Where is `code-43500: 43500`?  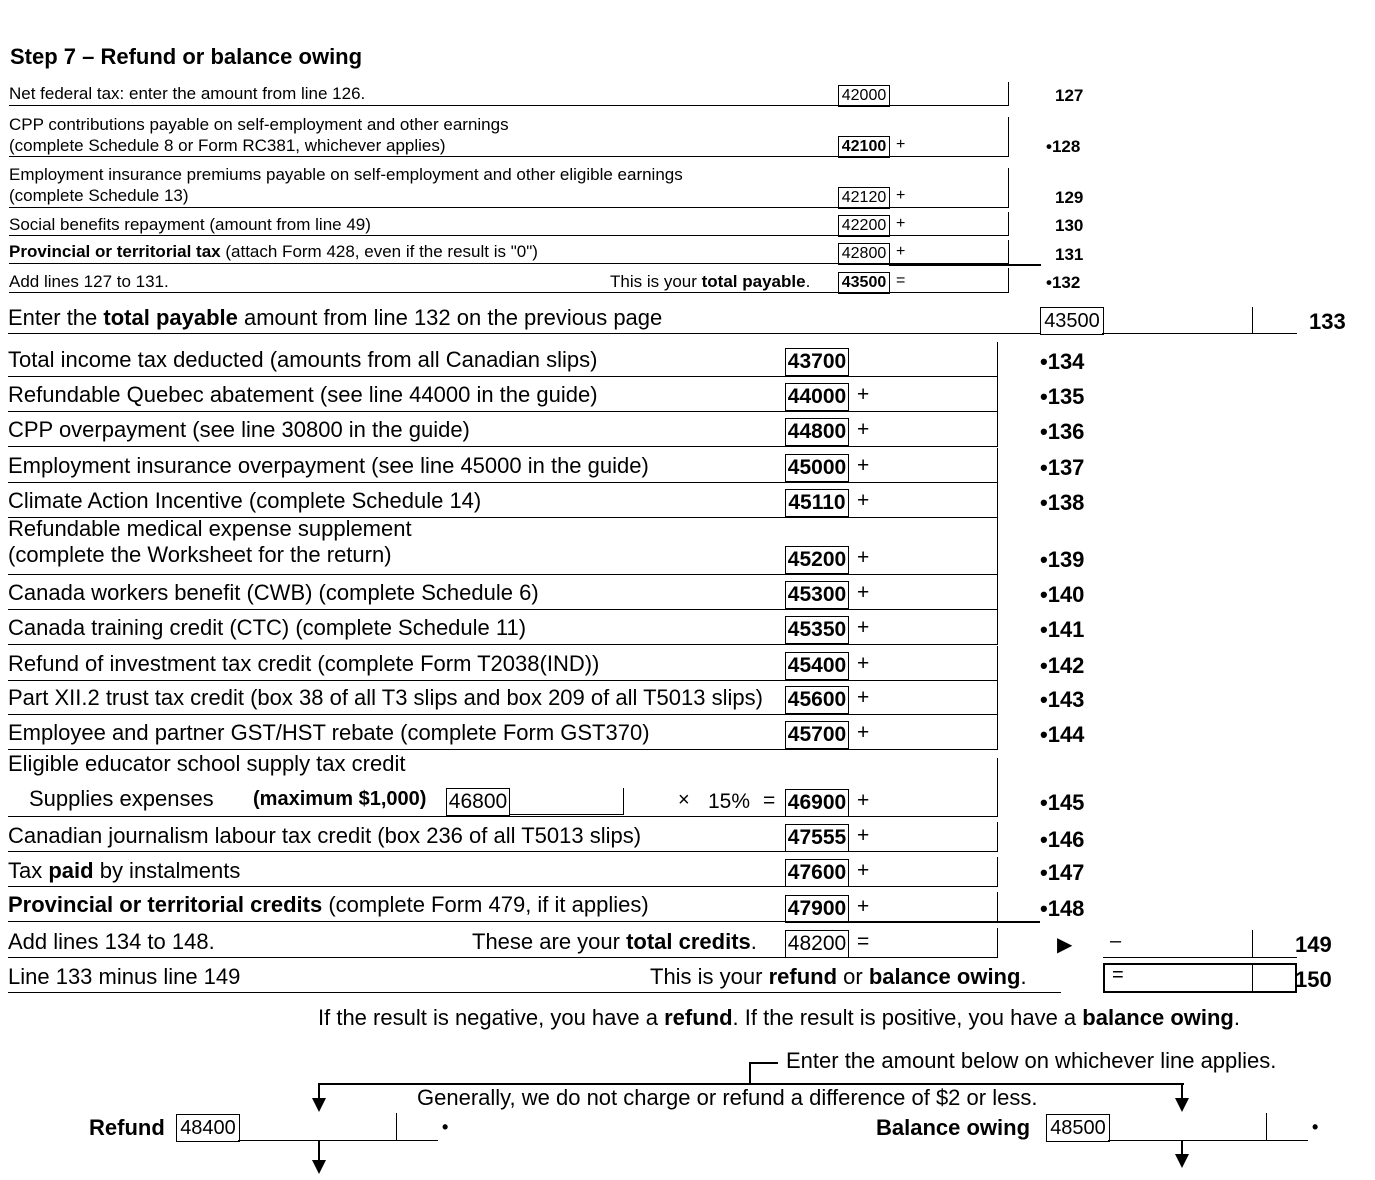
code-43500: 43500 is located at coordinates (864, 283).